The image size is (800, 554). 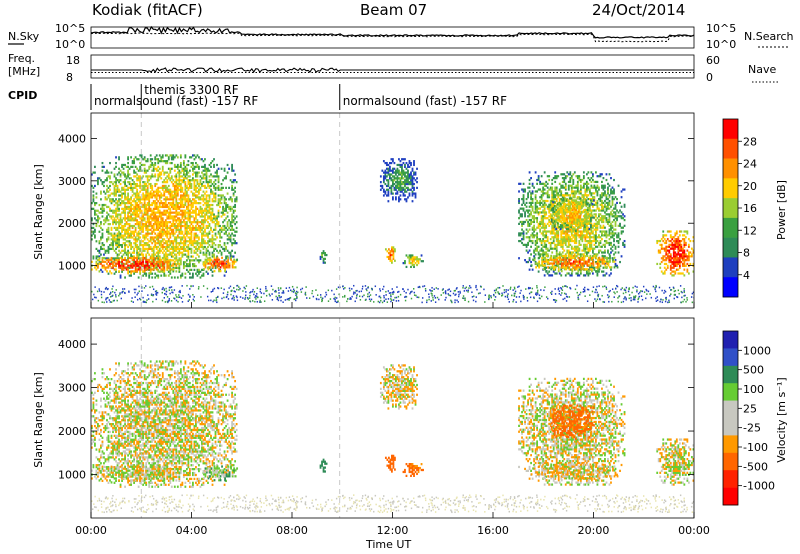 What do you see at coordinates (70, 28) in the screenshot?
I see `nsky-tick-top: 10^5` at bounding box center [70, 28].